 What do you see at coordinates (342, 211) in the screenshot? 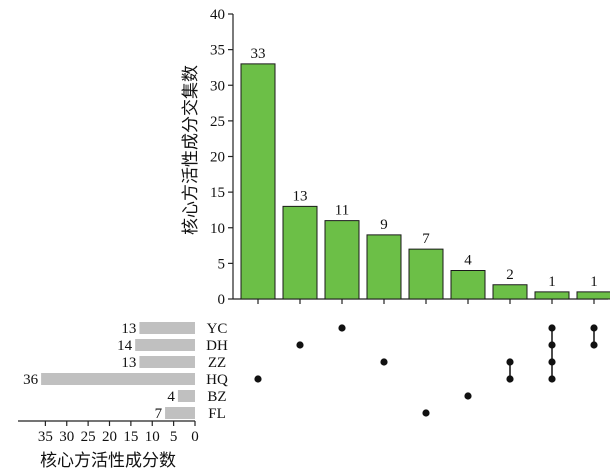
I see `bar-value-label: 11` at bounding box center [342, 211].